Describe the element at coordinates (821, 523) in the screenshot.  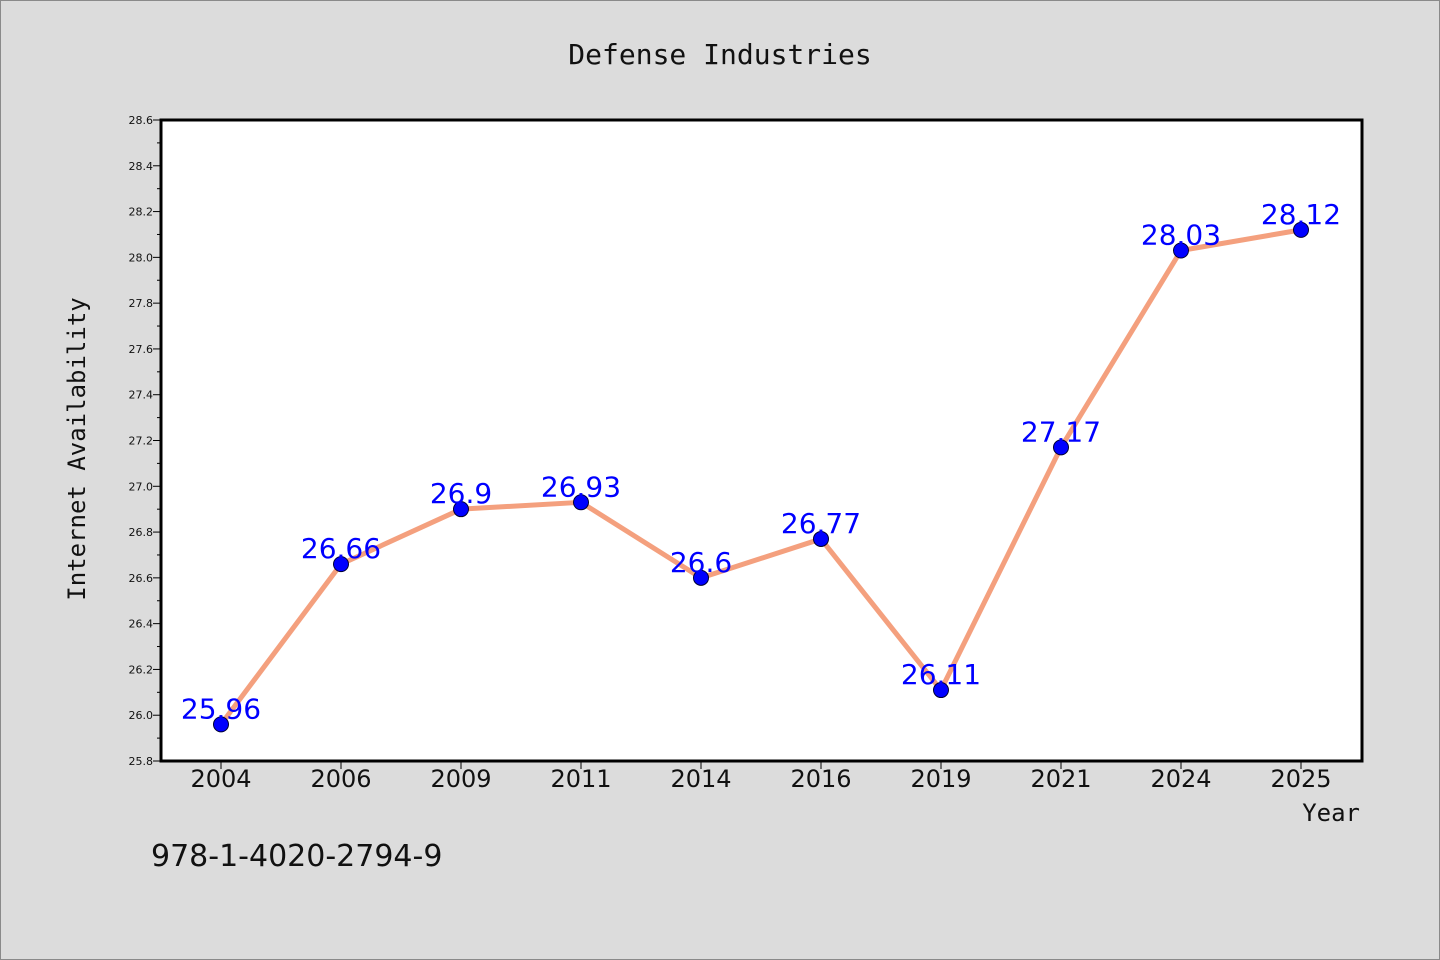
I see `data-label: 26.77` at that location.